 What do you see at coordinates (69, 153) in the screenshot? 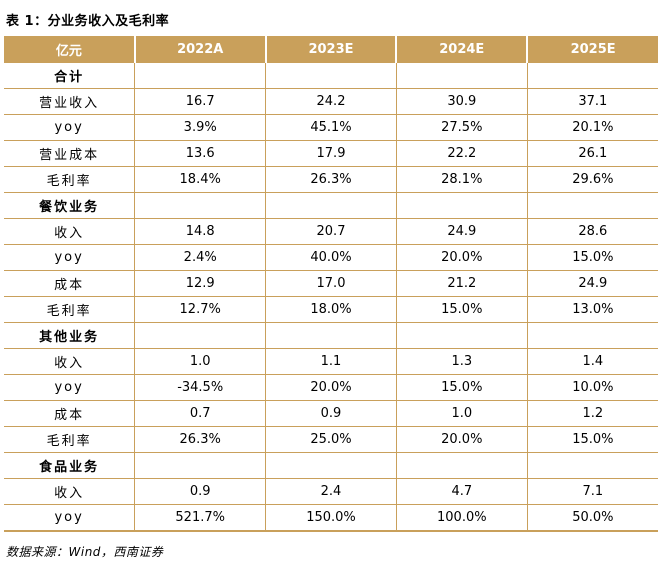
I see `row-label: 营业成本` at bounding box center [69, 153].